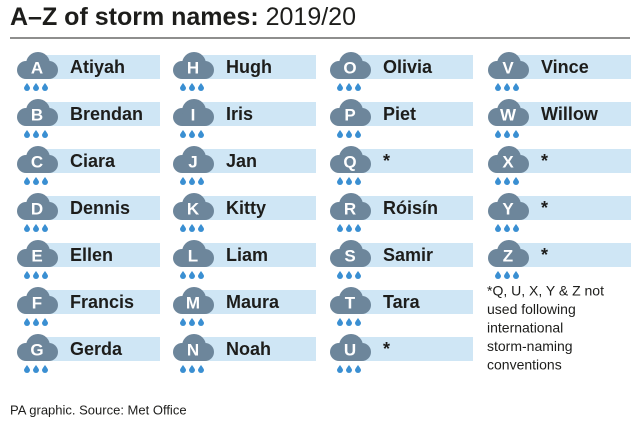 The image size is (640, 430). What do you see at coordinates (508, 114) in the screenshot?
I see `storm-letter: W` at bounding box center [508, 114].